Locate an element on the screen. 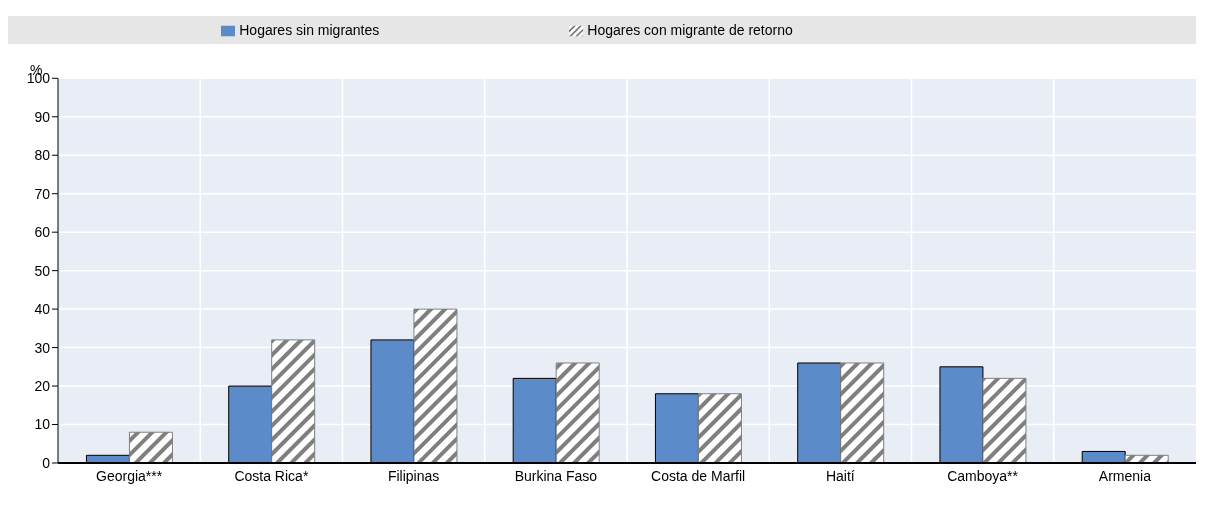 This screenshot has width=1214, height=507. y-tick-label: 60 is located at coordinates (42, 232).